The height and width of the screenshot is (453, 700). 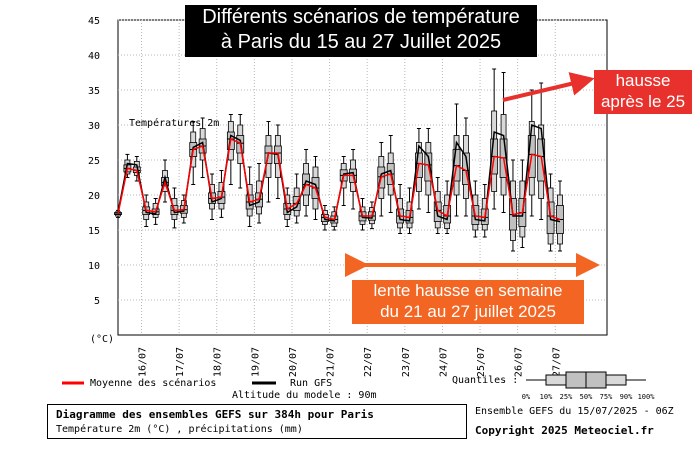 What do you see at coordinates (526, 397) in the screenshot?
I see `quantile-tick-label: 0%` at bounding box center [526, 397].